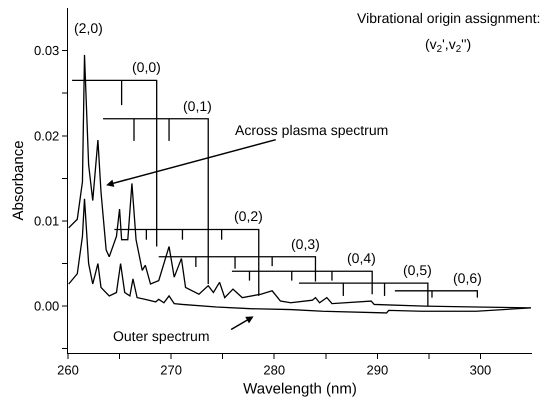 The width and height of the screenshot is (544, 403). Describe the element at coordinates (448, 18) in the screenshot. I see `annotation: Vibrational origin assignment:` at that location.